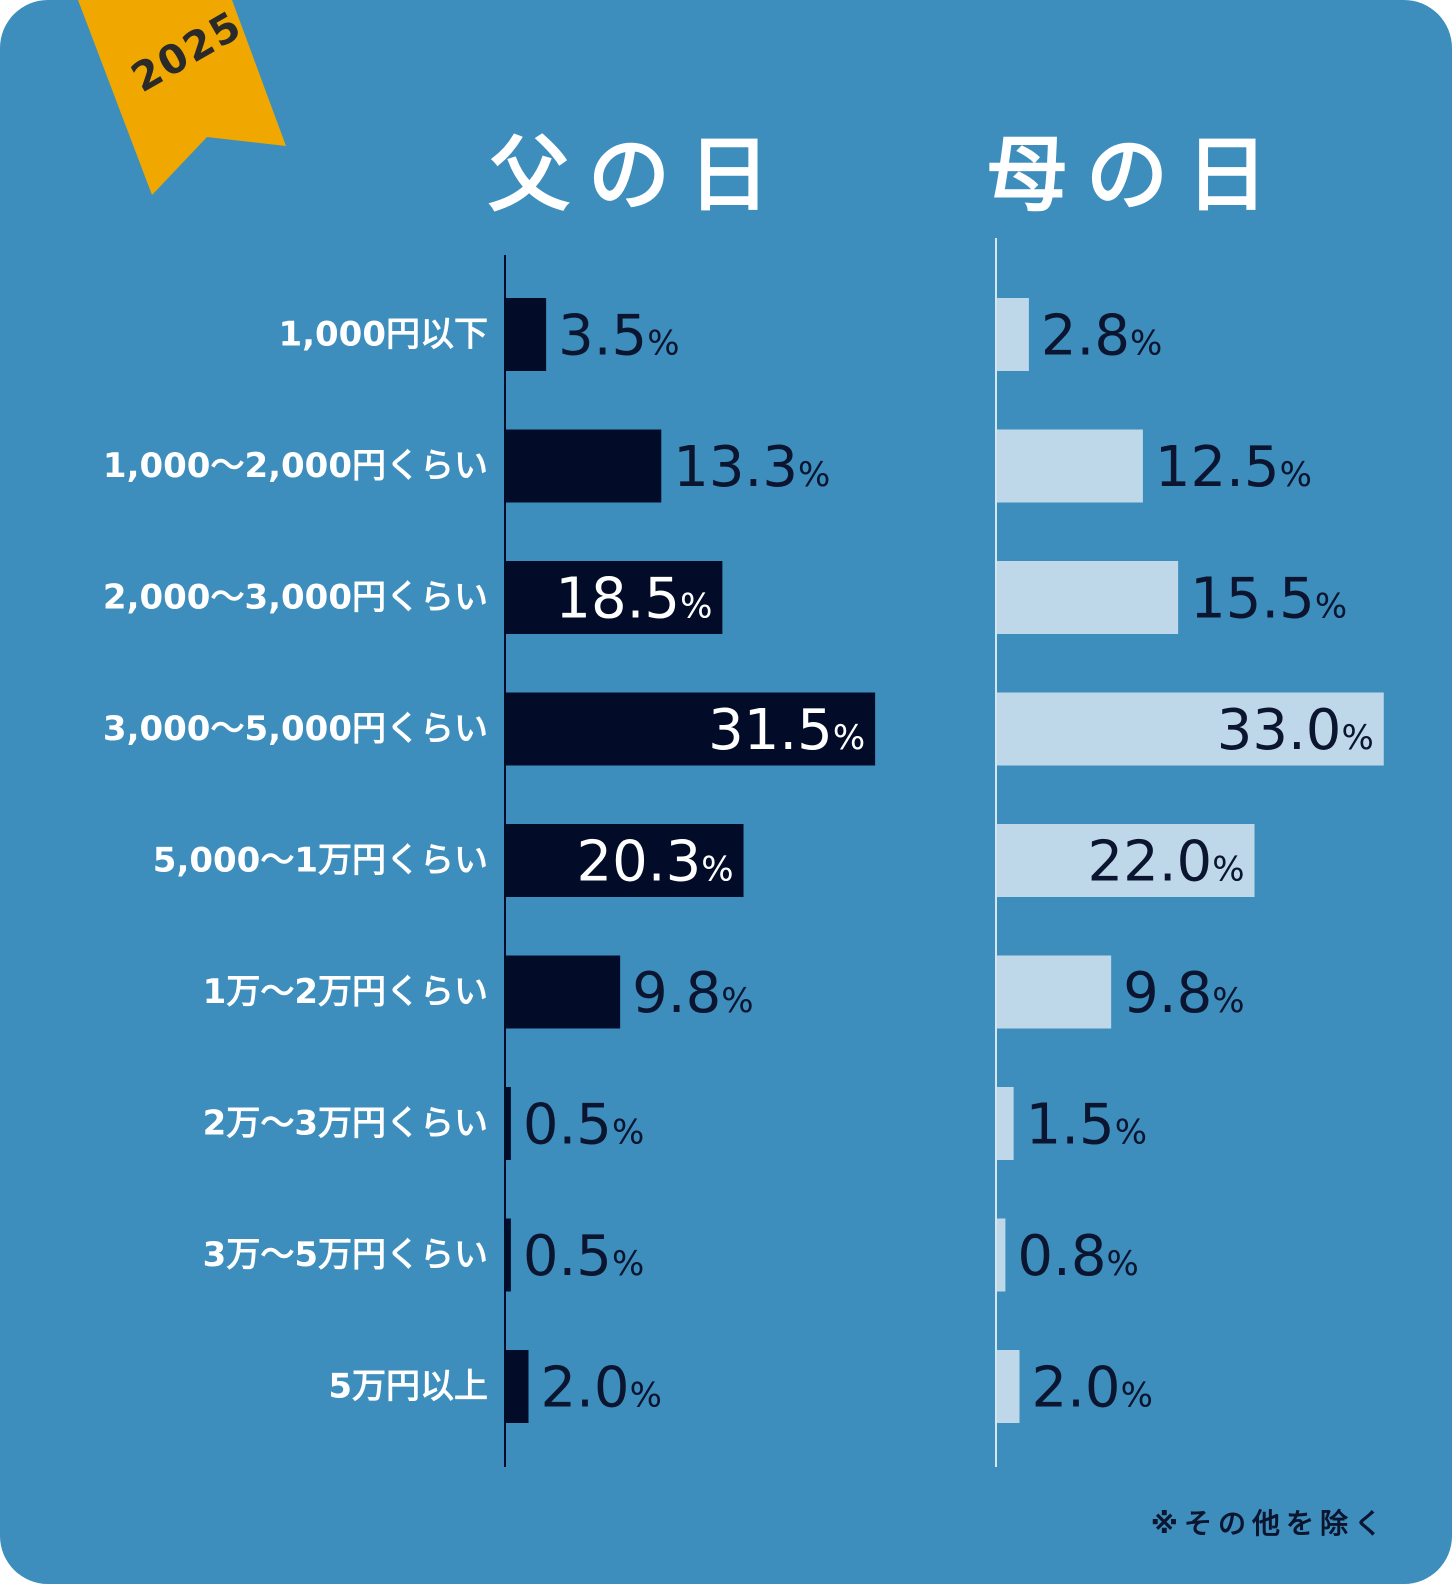 The width and height of the screenshot is (1452, 1584). What do you see at coordinates (1136, 175) in the screenshot?
I see `mother-day-title: 母の日` at bounding box center [1136, 175].